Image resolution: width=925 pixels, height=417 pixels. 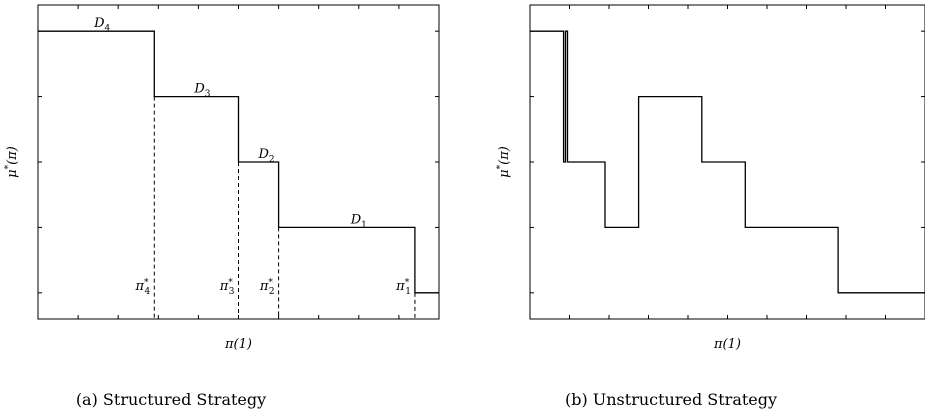 I want to click on threshold-label: π* 1, so click(x=403, y=287).